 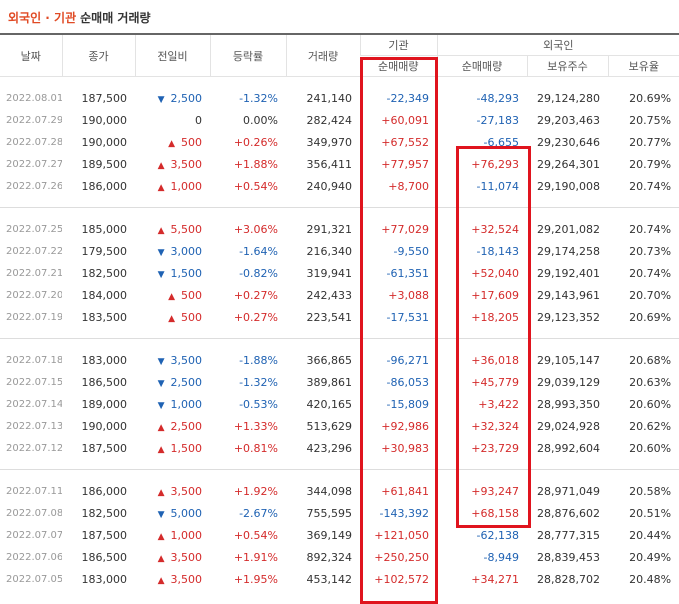 What do you see at coordinates (255, 229) in the screenshot?
I see `rate: +3.06%` at bounding box center [255, 229].